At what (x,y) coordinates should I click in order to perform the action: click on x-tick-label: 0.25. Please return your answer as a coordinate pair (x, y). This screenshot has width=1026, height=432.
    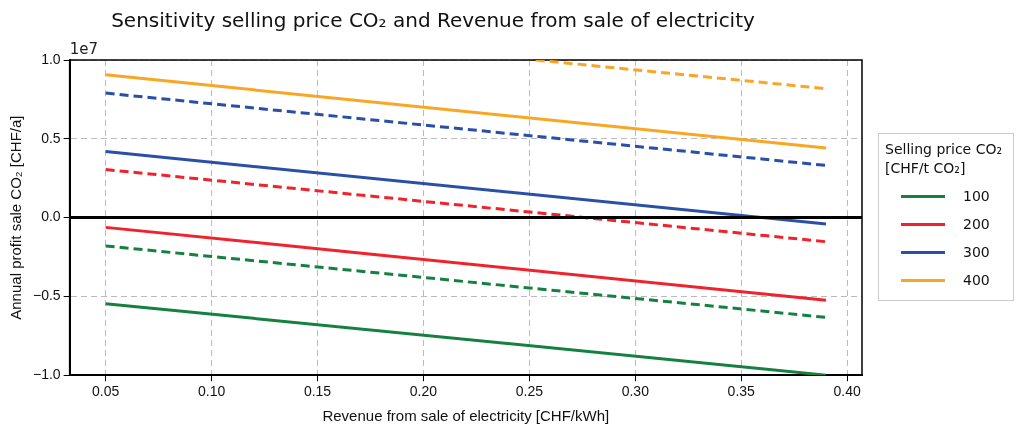
    Looking at the image, I should click on (529, 391).